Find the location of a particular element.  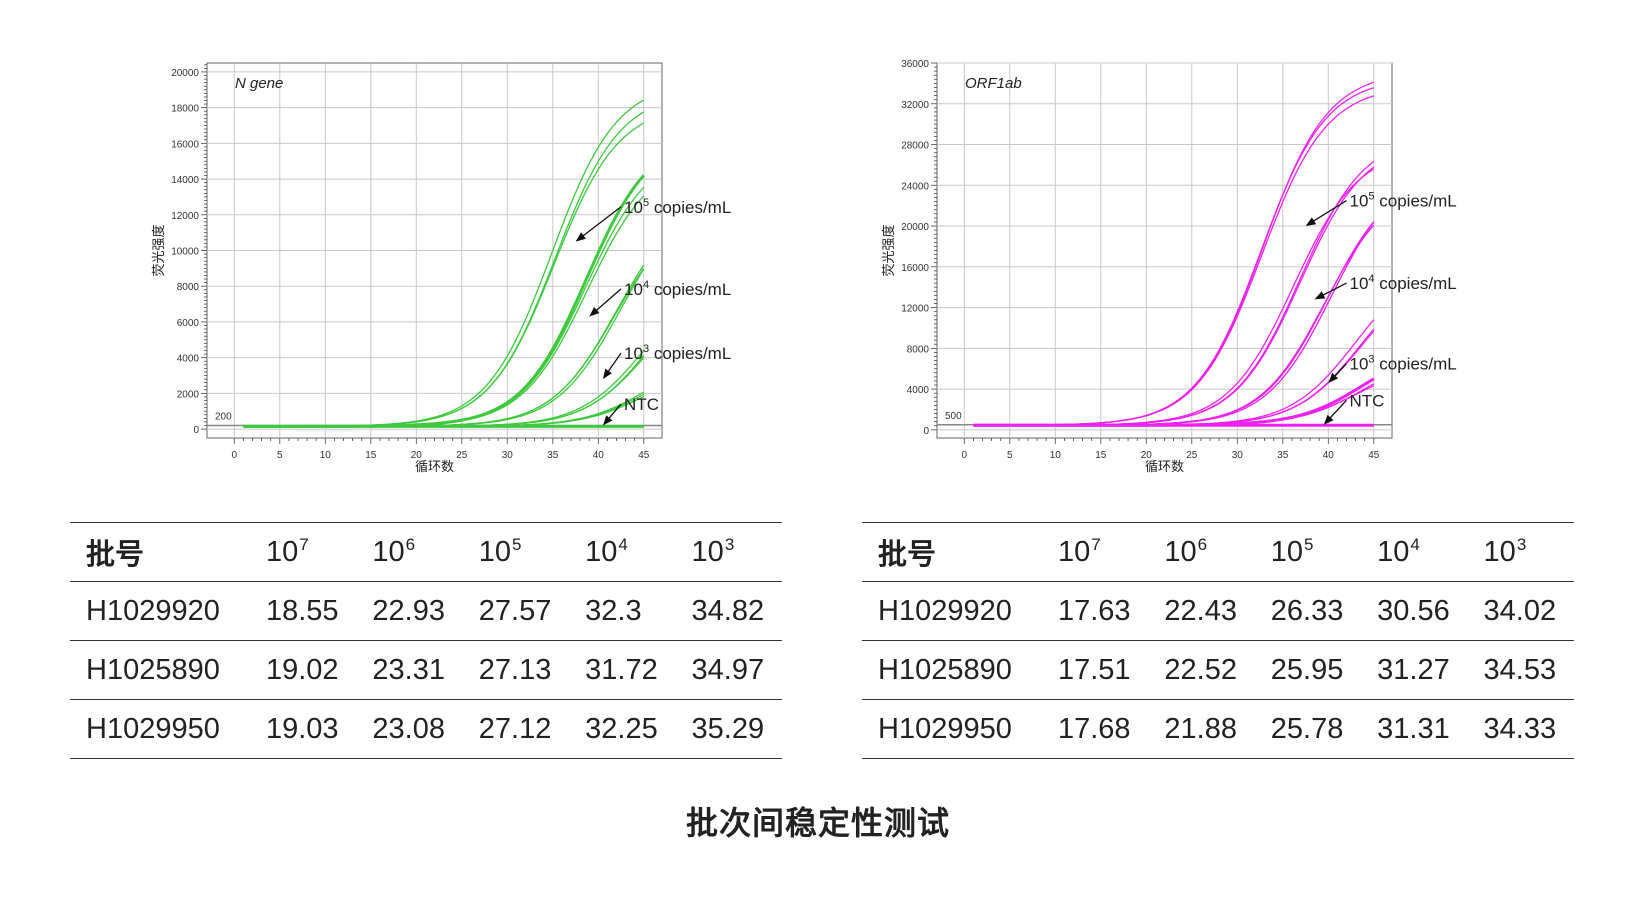

x-tick-label: 0 is located at coordinates (965, 455).